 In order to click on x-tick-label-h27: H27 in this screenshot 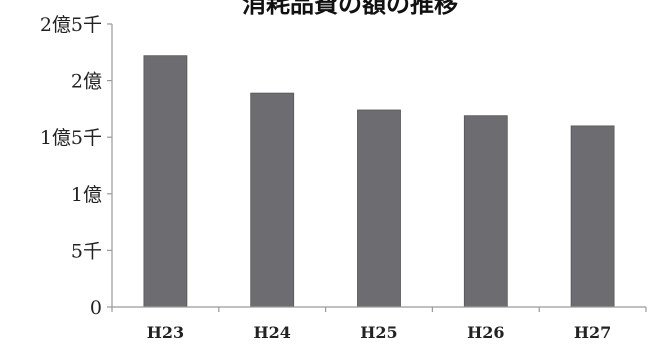, I will do `click(592, 332)`.